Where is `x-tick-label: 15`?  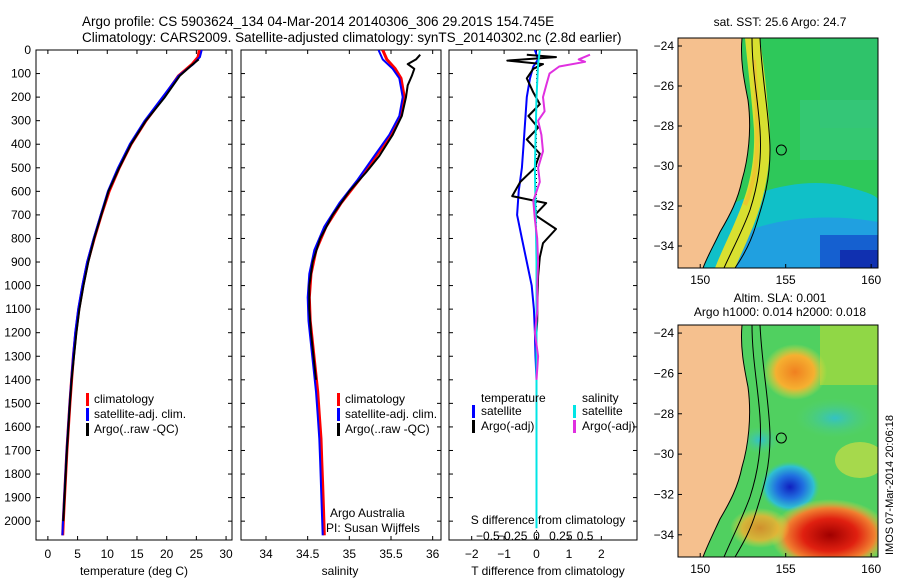
x-tick-label: 15 is located at coordinates (137, 554).